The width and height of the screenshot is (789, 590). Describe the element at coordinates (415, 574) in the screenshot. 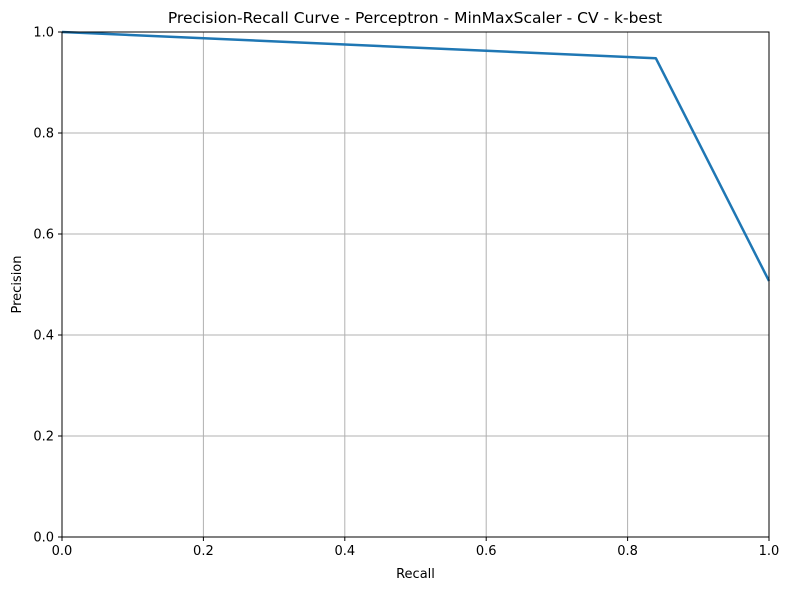

I see `x-axis-label: Recall` at that location.